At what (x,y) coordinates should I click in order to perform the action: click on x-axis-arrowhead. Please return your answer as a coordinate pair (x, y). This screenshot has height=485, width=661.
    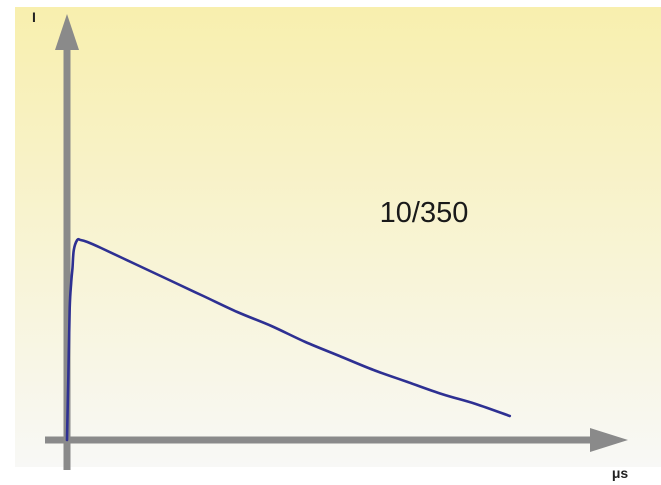
    Looking at the image, I should click on (609, 440).